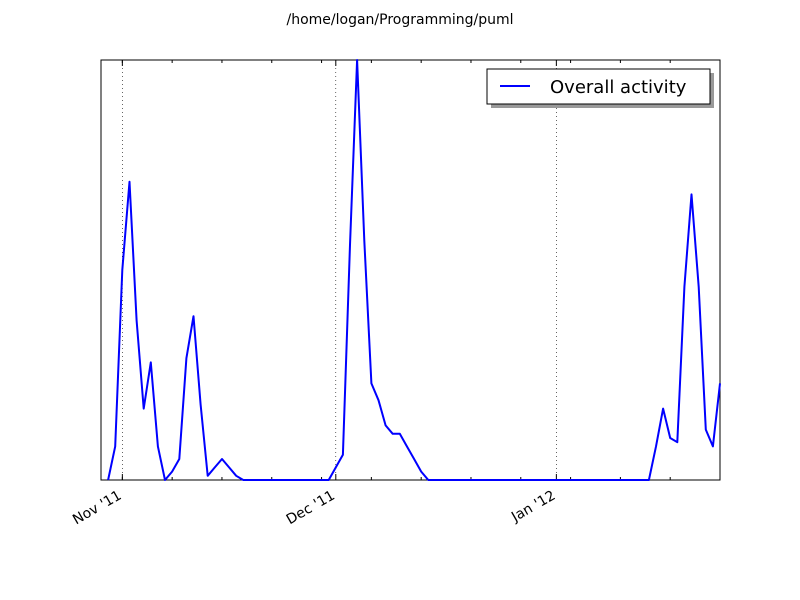 Image resolution: width=800 pixels, height=600 pixels. I want to click on x-tick-label: Dec '11, so click(311, 508).